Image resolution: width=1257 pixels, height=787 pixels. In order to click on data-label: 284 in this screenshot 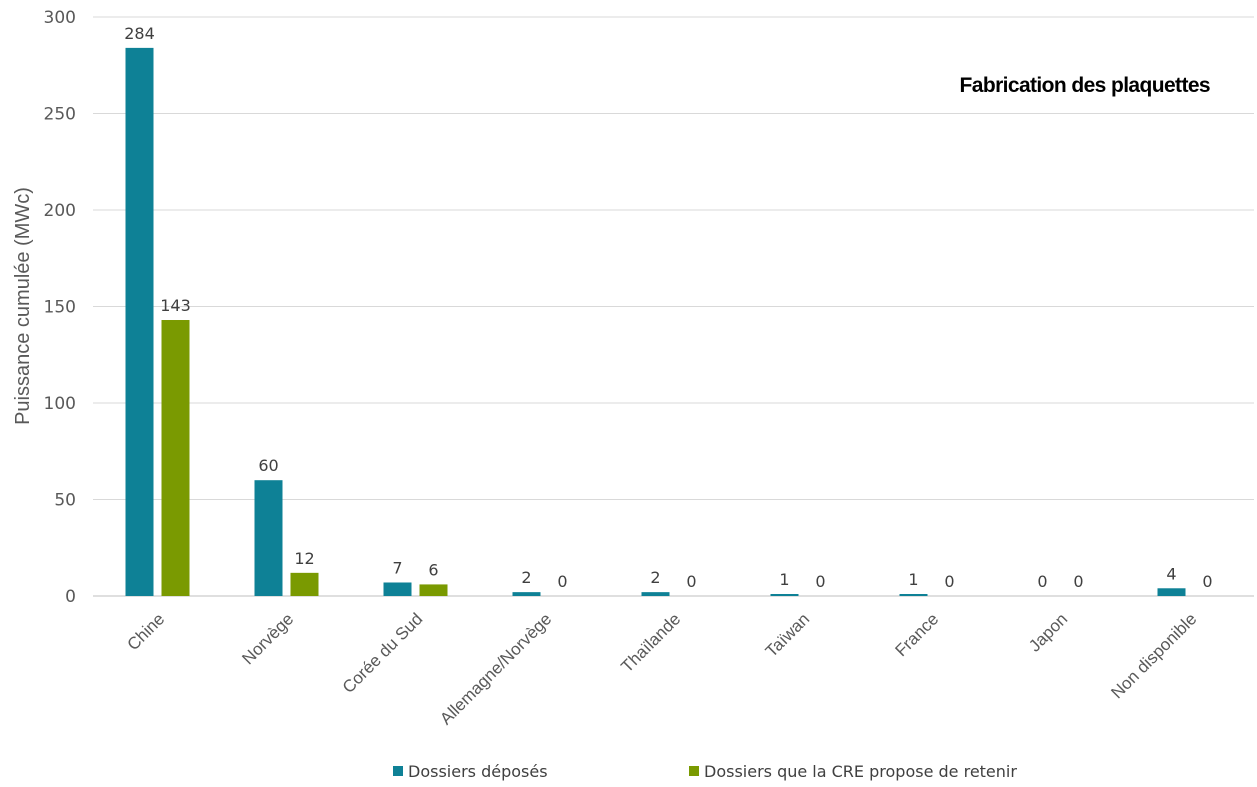, I will do `click(139, 33)`.